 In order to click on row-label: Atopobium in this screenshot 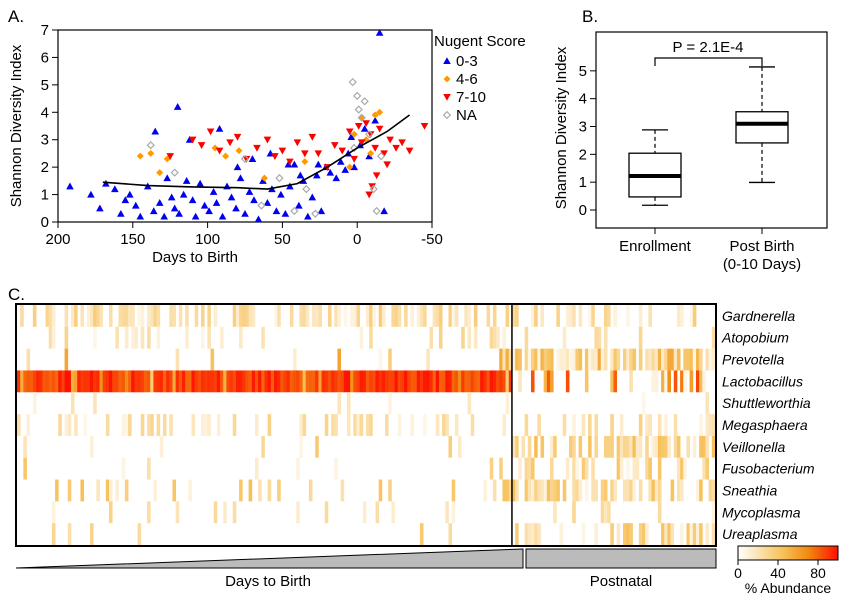, I will do `click(755, 338)`.